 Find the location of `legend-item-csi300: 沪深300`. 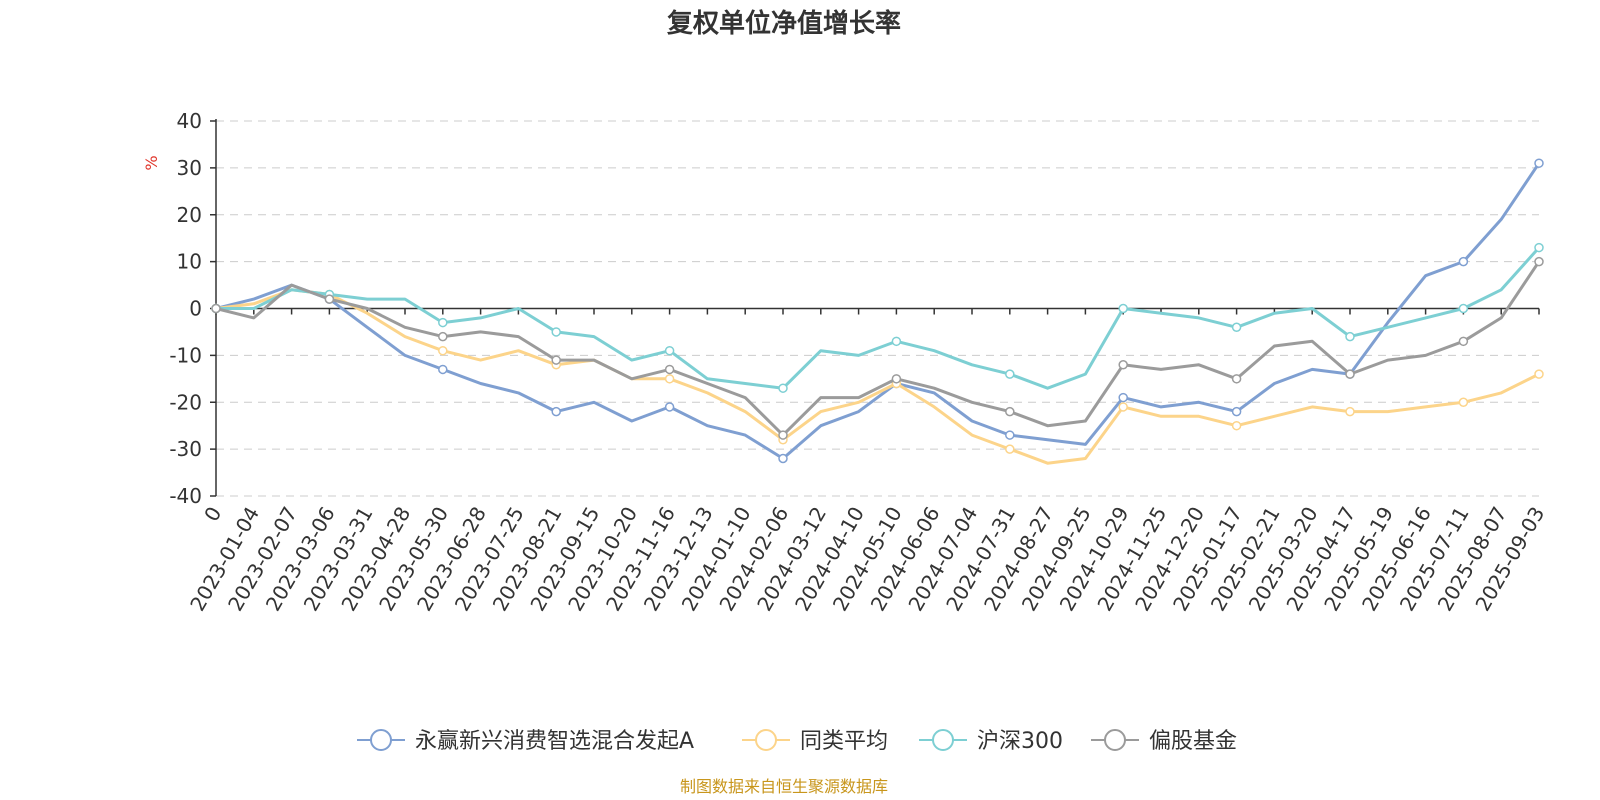

legend-item-csi300: 沪深300 is located at coordinates (991, 741).